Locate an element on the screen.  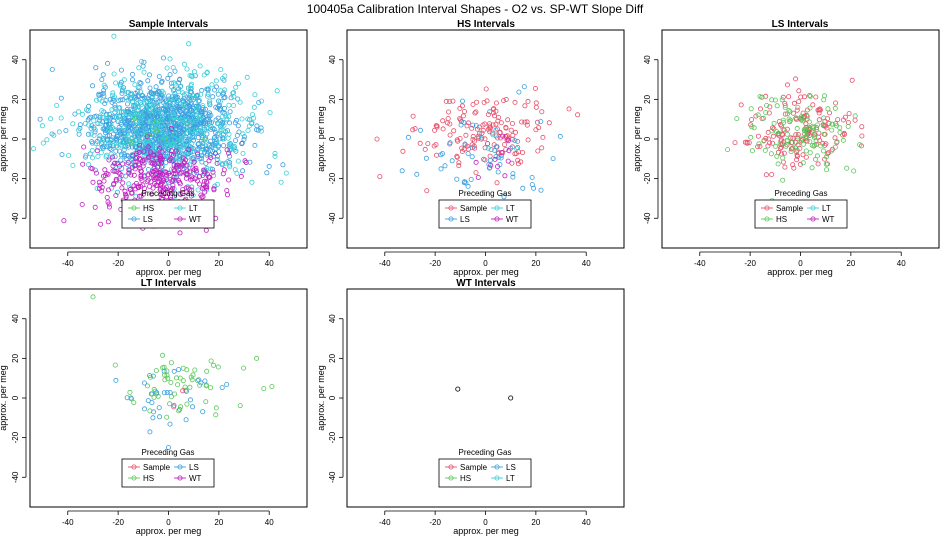
x-tick-label: -20 is located at coordinates (118, 522).